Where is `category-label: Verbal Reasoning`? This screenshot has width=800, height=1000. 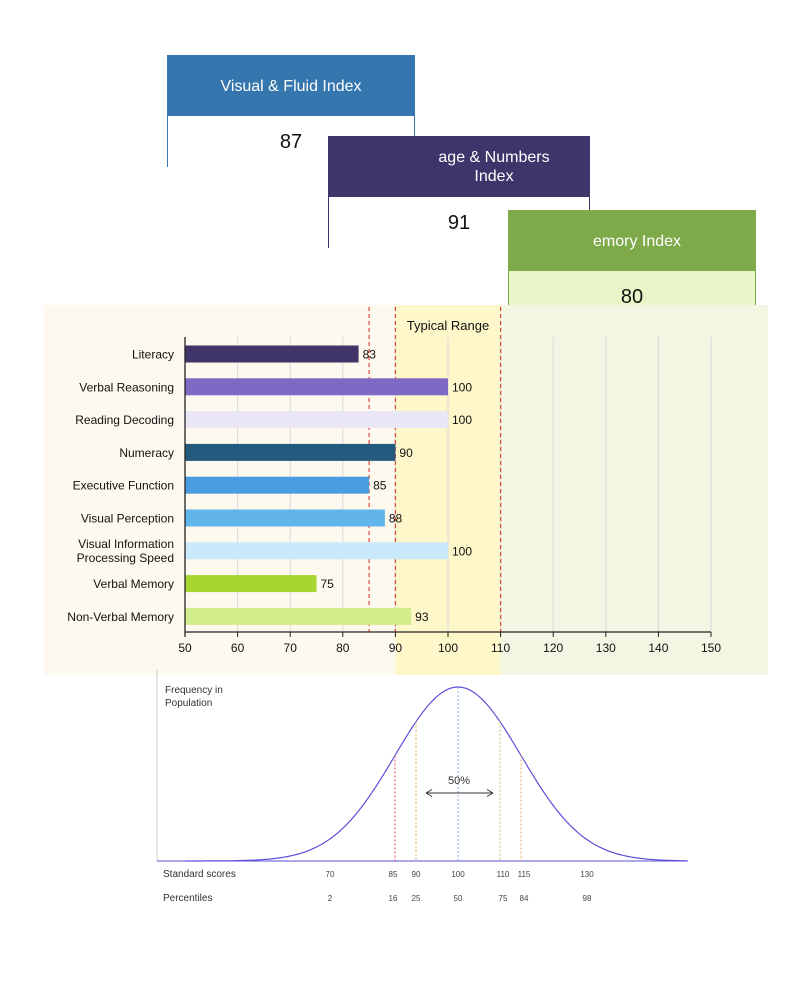
category-label: Verbal Reasoning is located at coordinates (126, 387).